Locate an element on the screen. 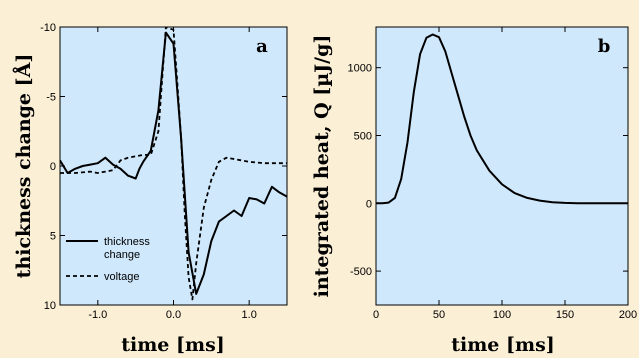  panel-a-legend: thickness change voltage is located at coordinates (108, 259).